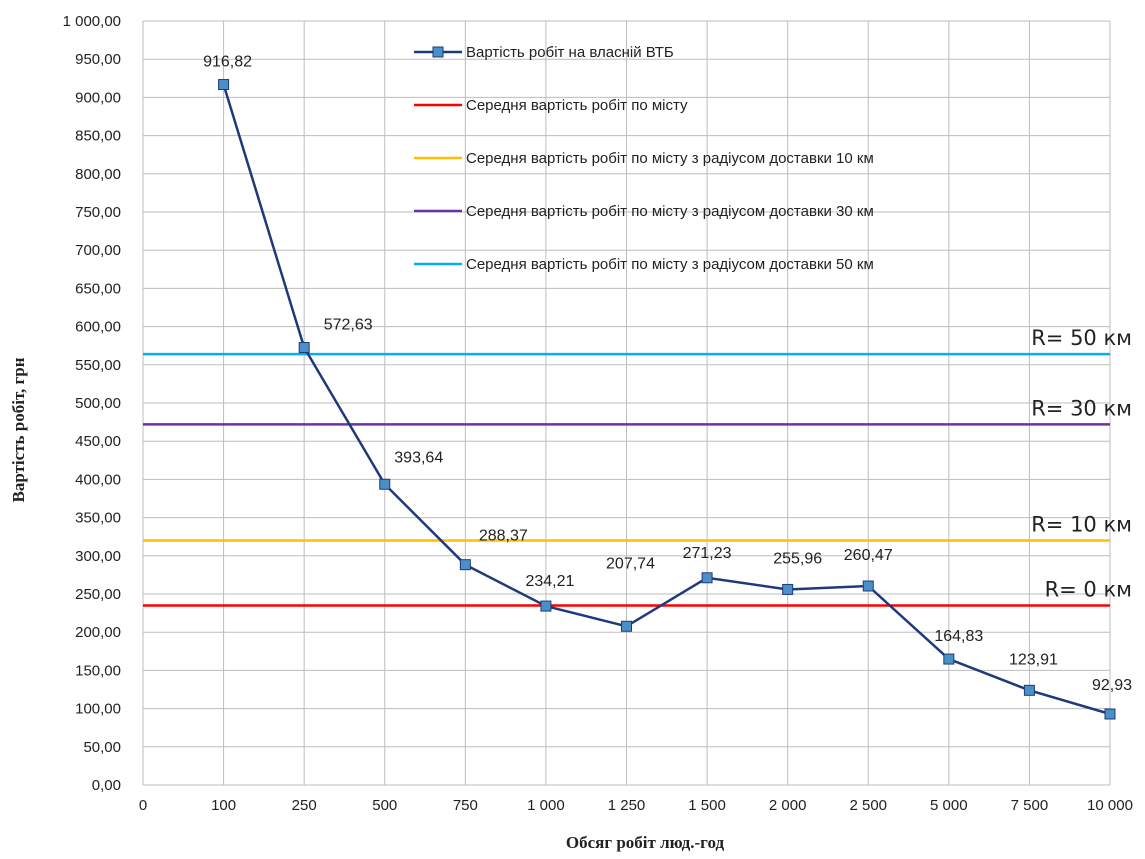 The image size is (1145, 859). Describe the element at coordinates (98, 518) in the screenshot. I see `y-tick-label: 350,00` at that location.